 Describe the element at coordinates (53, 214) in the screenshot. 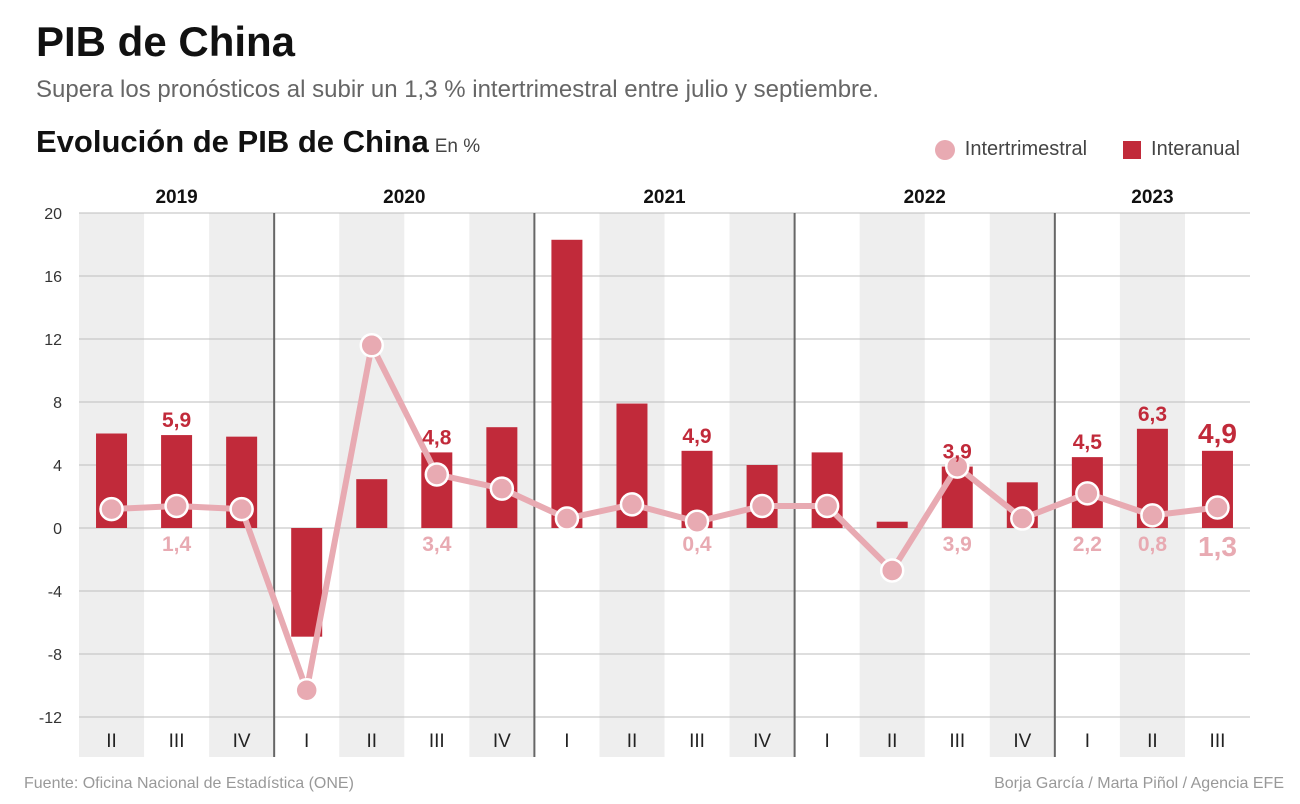

I see `y-tick-label: 20` at that location.